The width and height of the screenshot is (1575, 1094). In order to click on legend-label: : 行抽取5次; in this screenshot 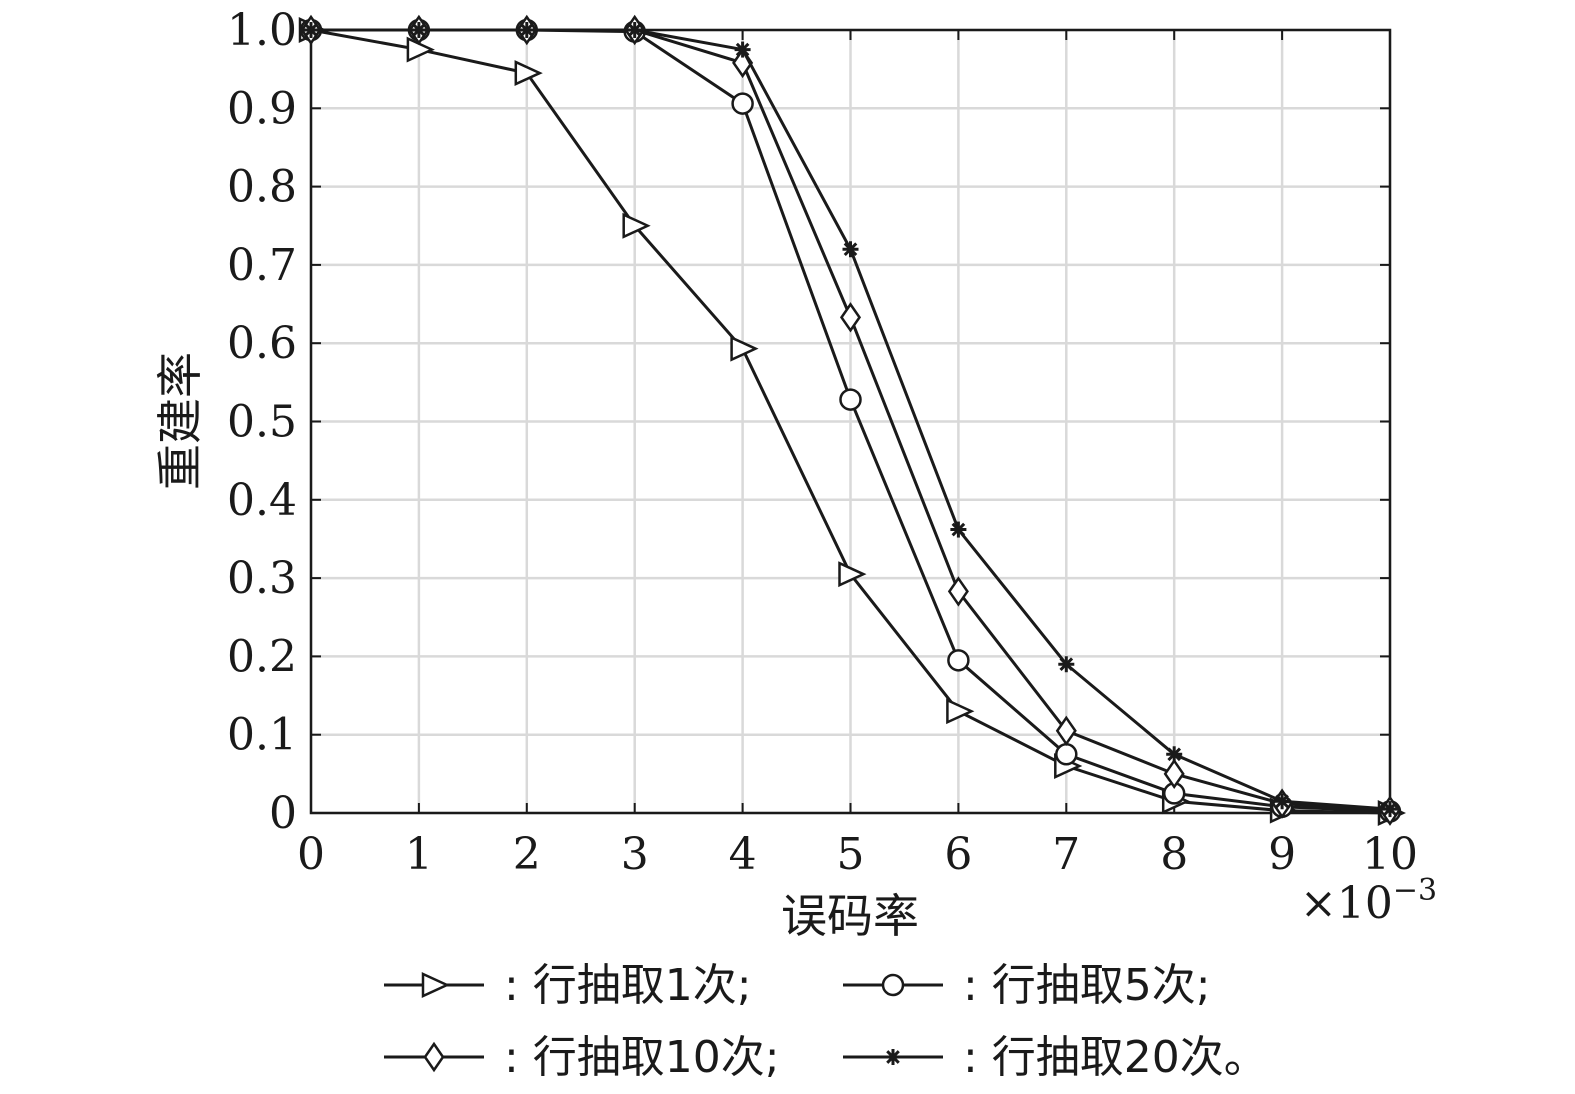, I will do `click(1087, 985)`.